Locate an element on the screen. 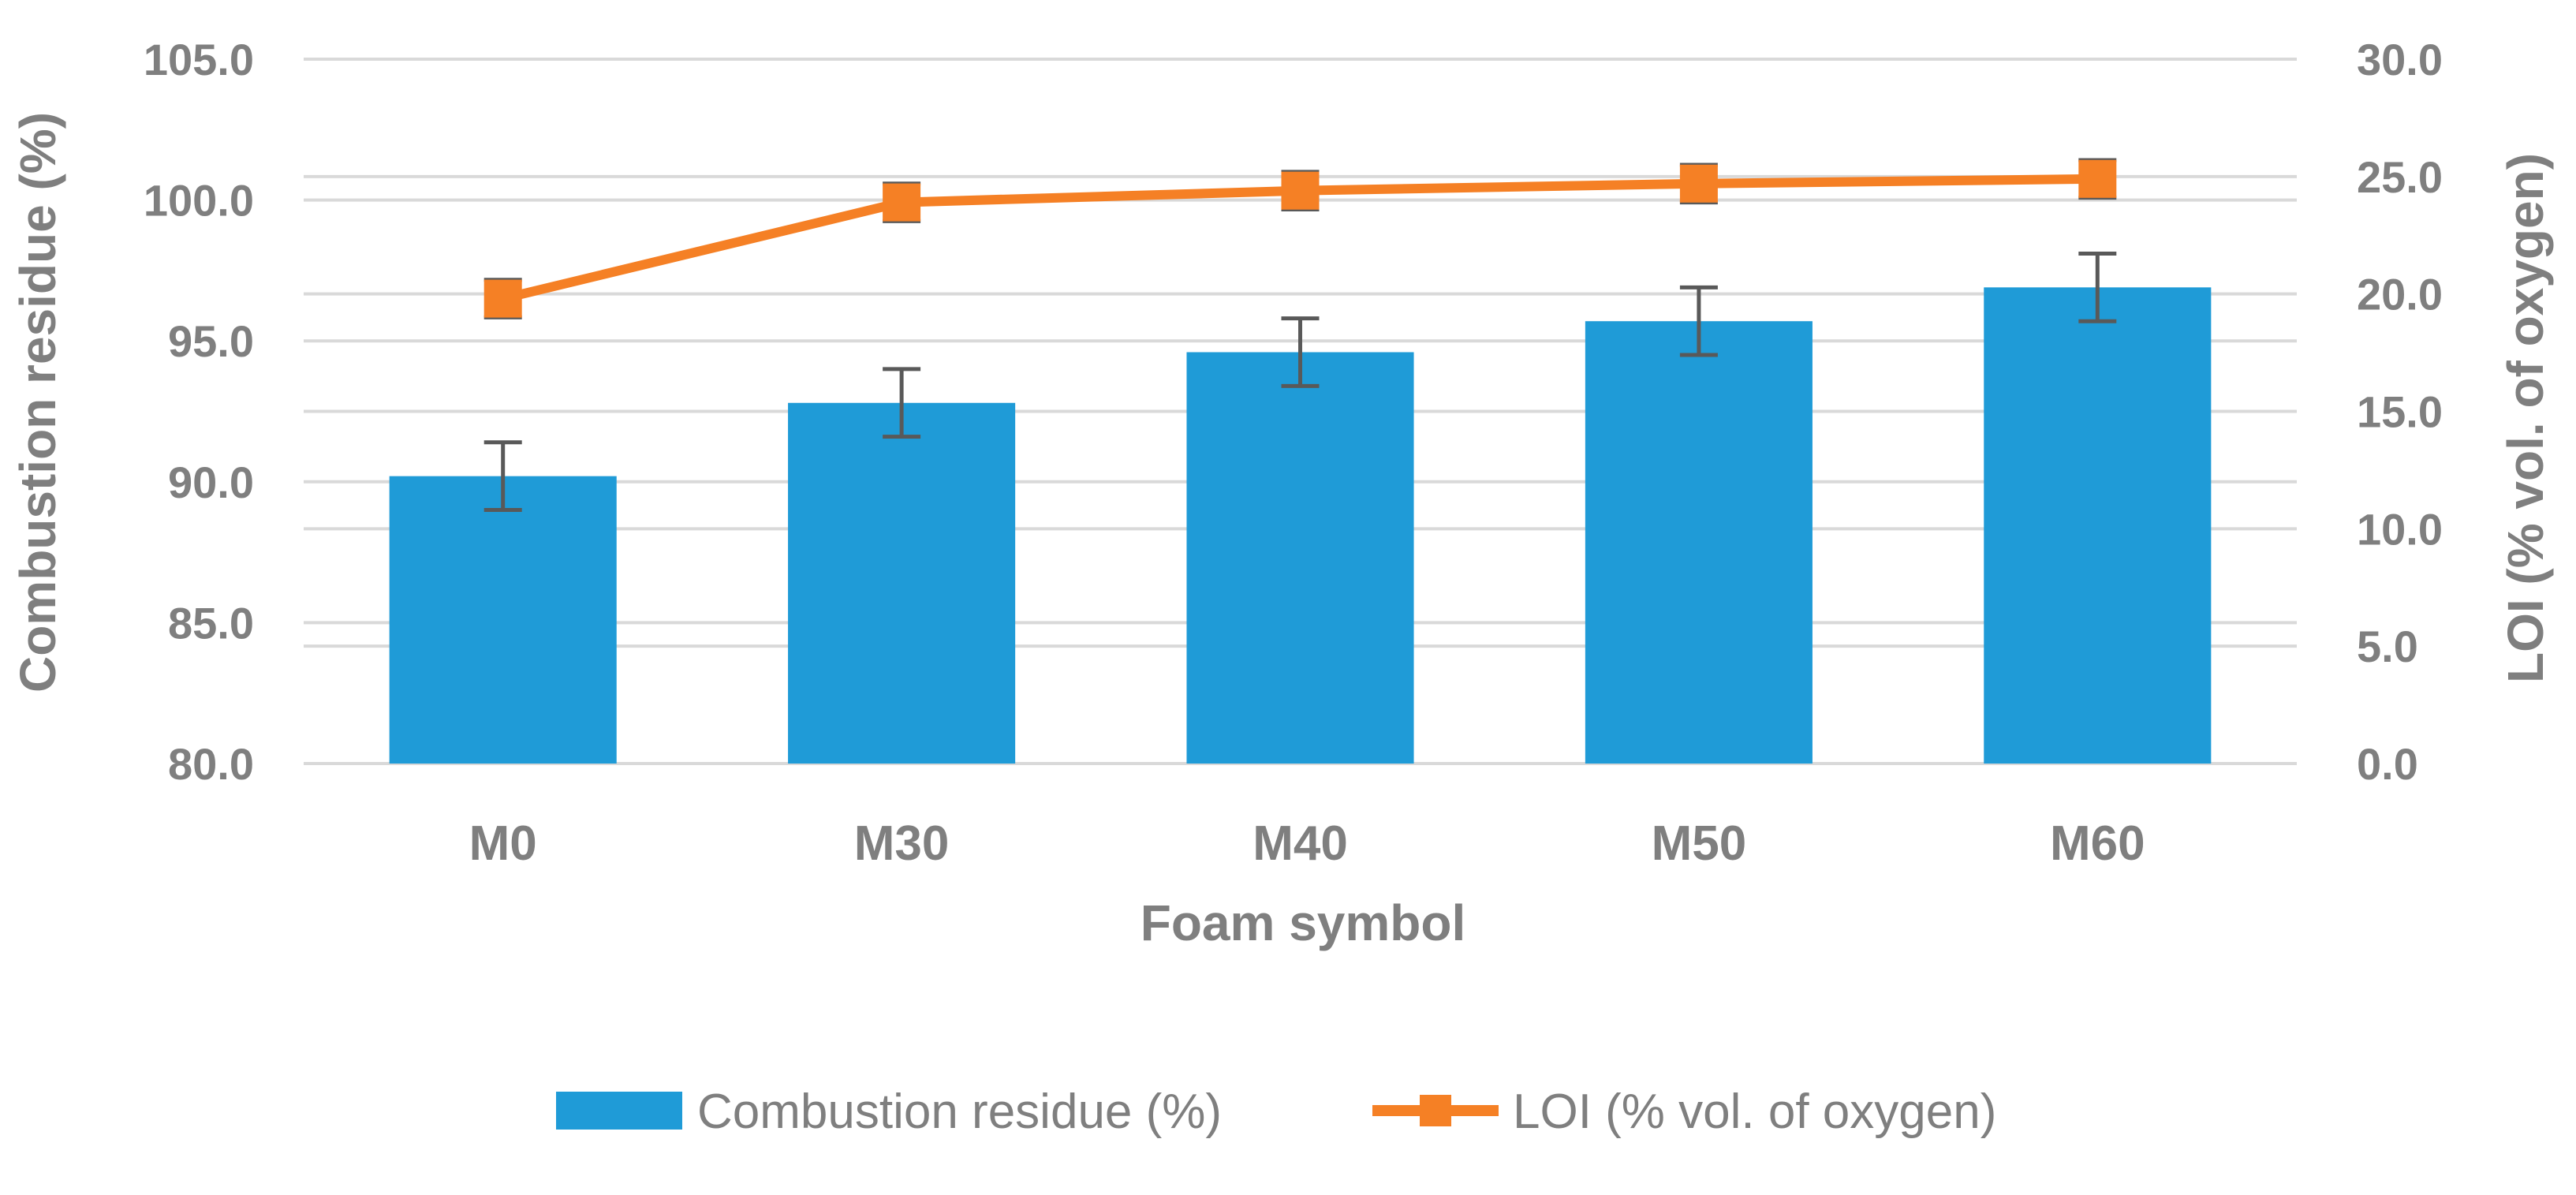 The height and width of the screenshot is (1195, 2576). y2-tick-label: 30.0 is located at coordinates (2400, 59).